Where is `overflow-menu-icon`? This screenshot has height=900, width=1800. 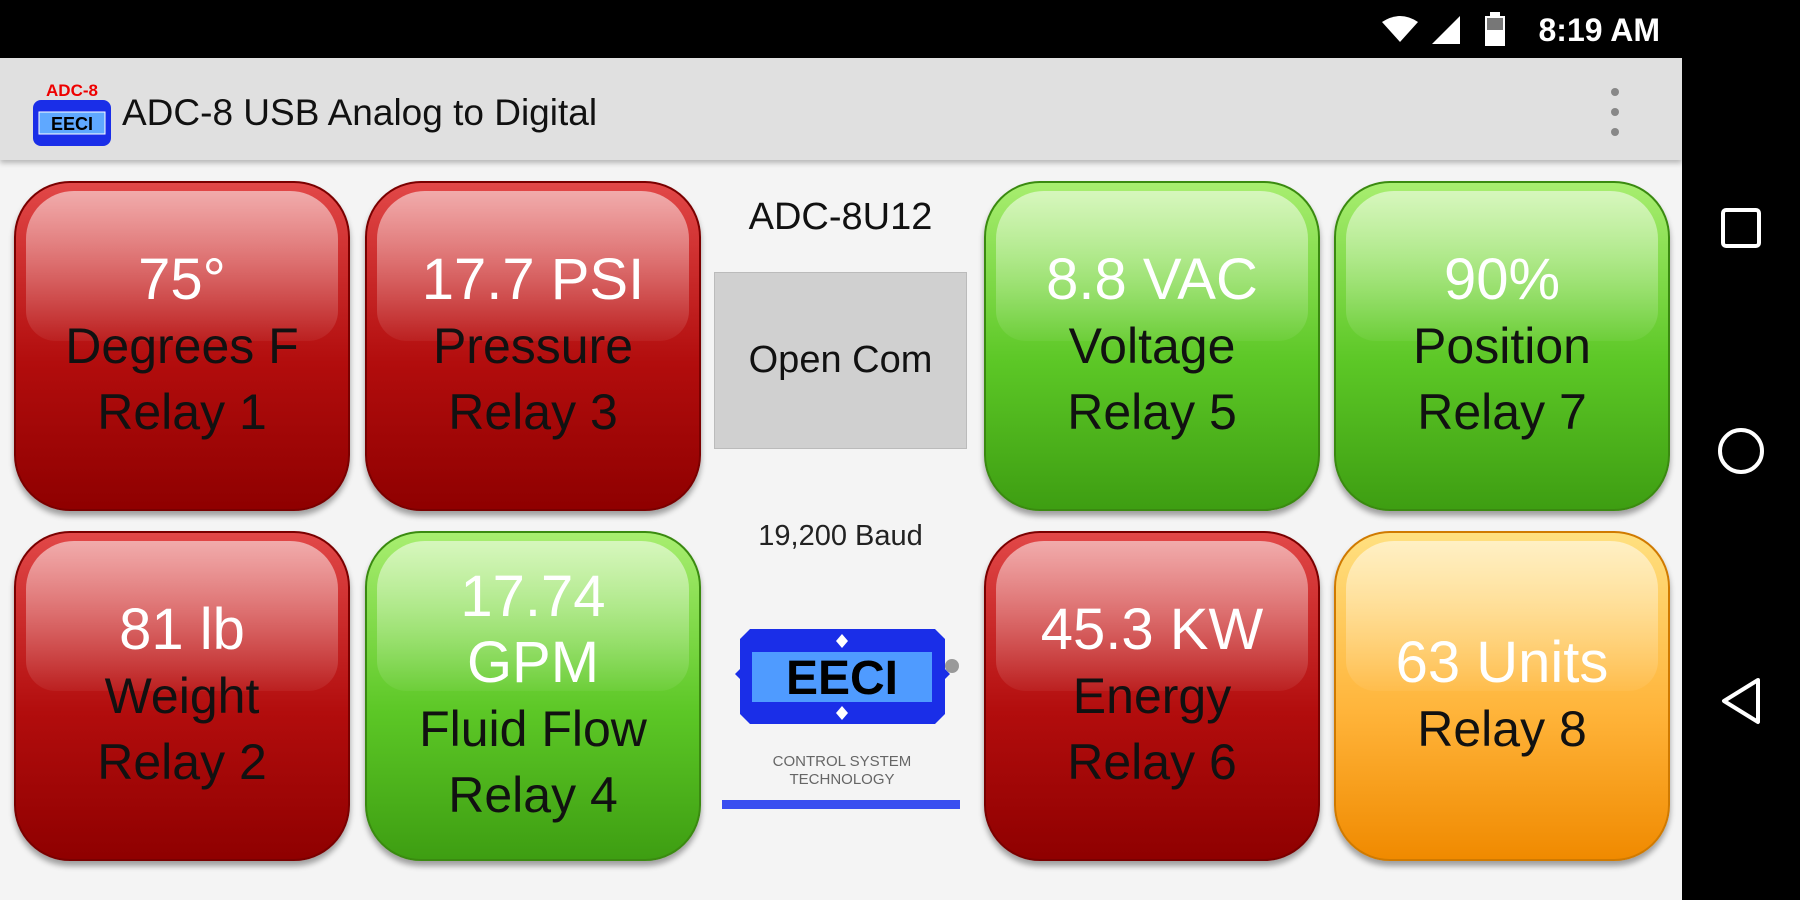
overflow-menu-icon is located at coordinates (1615, 112).